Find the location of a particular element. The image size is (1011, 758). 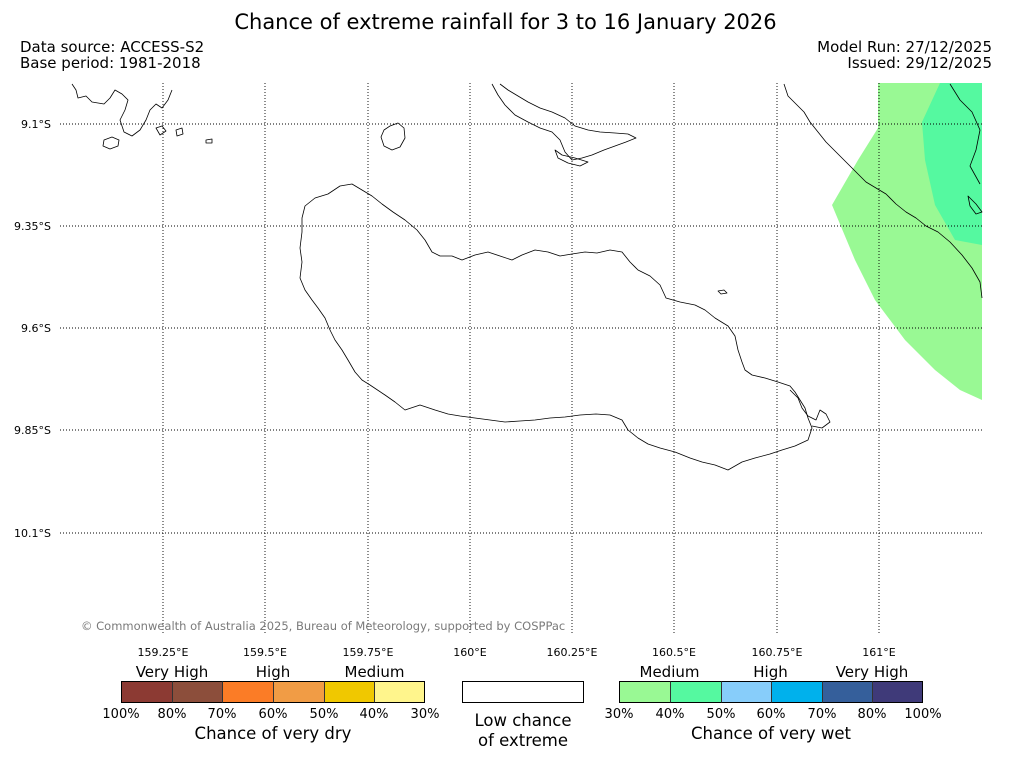

base-period: Base period: 1981-2018 is located at coordinates (110, 63).